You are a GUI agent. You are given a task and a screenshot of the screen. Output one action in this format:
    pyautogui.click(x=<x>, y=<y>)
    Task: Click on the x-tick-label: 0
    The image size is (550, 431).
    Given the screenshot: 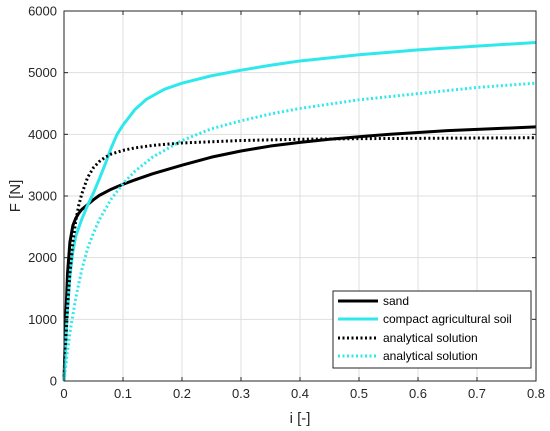 What is the action you would take?
    pyautogui.click(x=63, y=393)
    